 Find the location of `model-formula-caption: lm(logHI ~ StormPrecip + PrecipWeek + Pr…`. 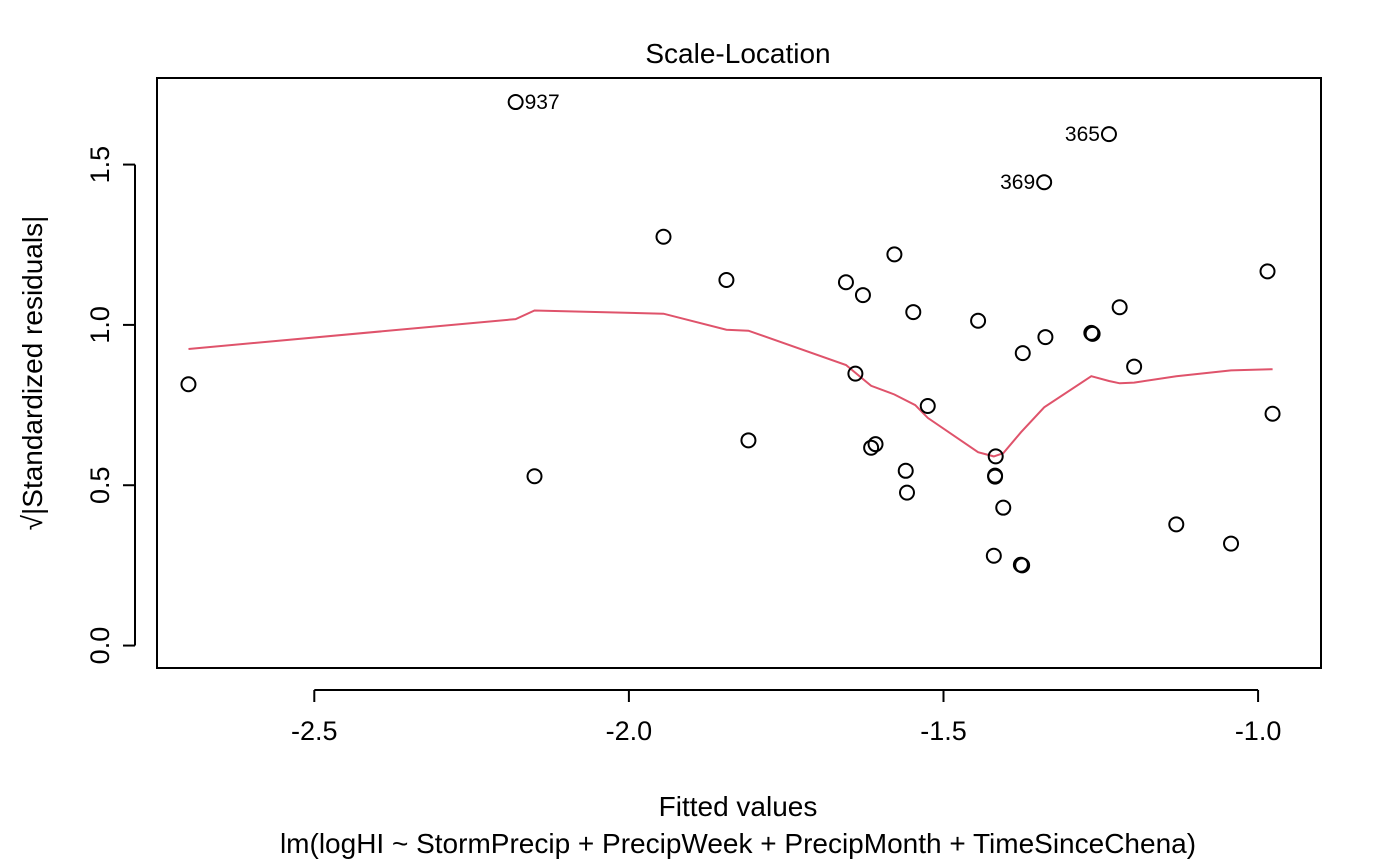

model-formula-caption: lm(logHI ~ StormPrecip + PrecipWeek + Pr… is located at coordinates (738, 843).